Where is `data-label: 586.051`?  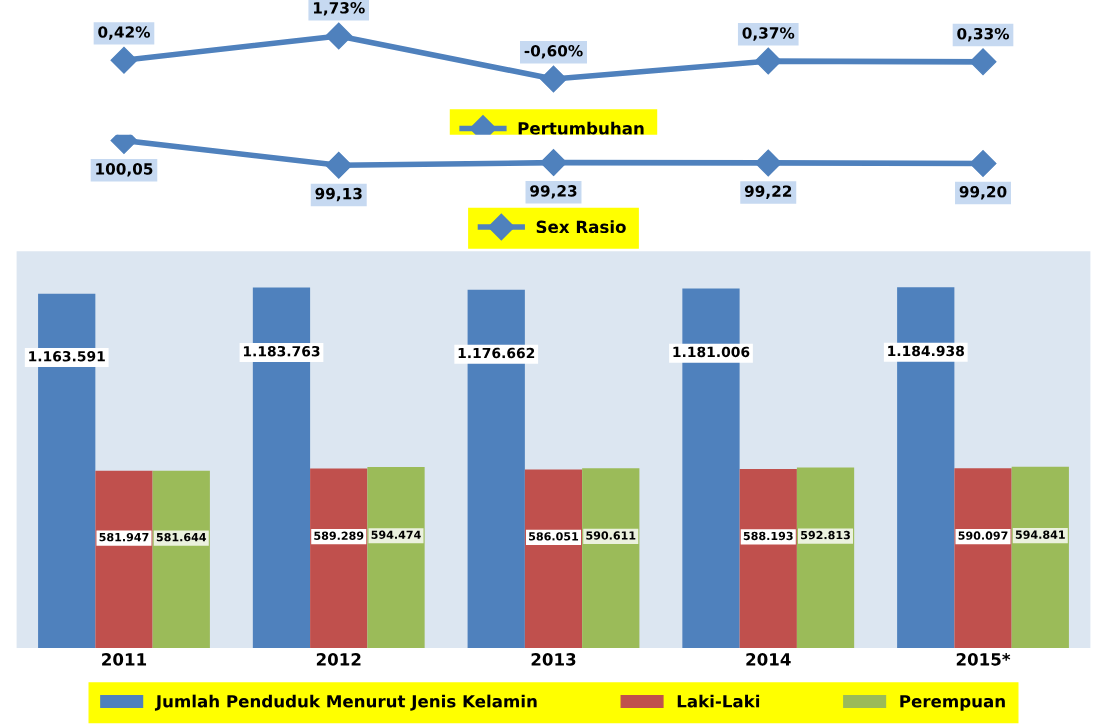 data-label: 586.051 is located at coordinates (554, 536).